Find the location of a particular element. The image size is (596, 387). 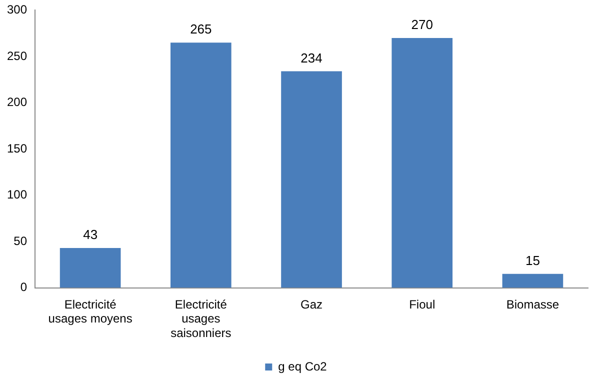

x-tick-label: Fioul is located at coordinates (422, 304).